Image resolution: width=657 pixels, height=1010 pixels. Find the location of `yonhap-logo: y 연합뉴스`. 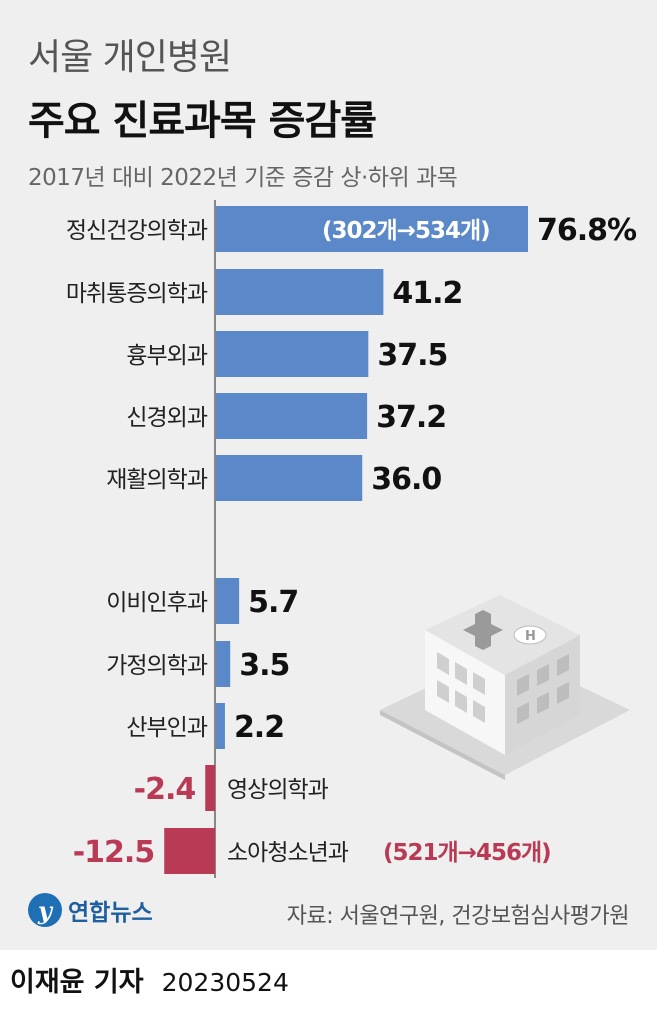

yonhap-logo: y 연합뉴스 is located at coordinates (90, 910).